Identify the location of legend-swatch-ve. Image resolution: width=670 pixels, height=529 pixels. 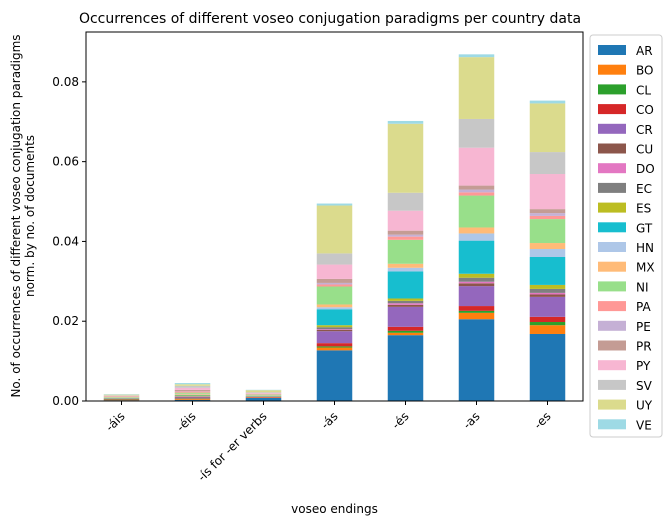
(612, 424).